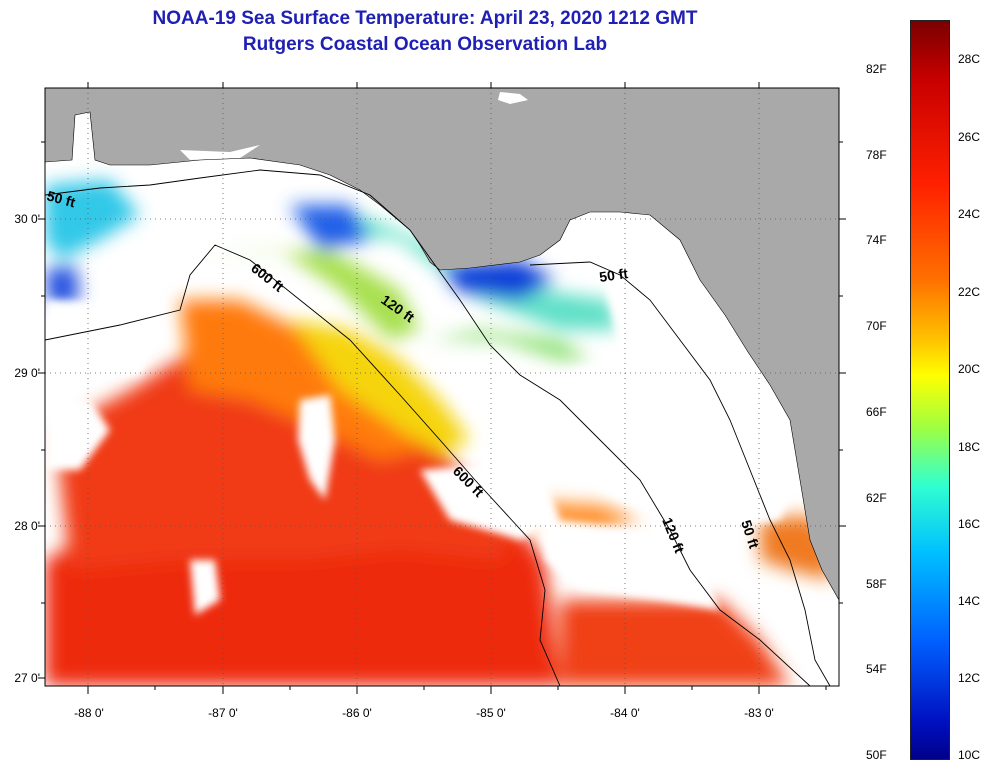  I want to click on colorbar-label-c: 12C, so click(969, 678).